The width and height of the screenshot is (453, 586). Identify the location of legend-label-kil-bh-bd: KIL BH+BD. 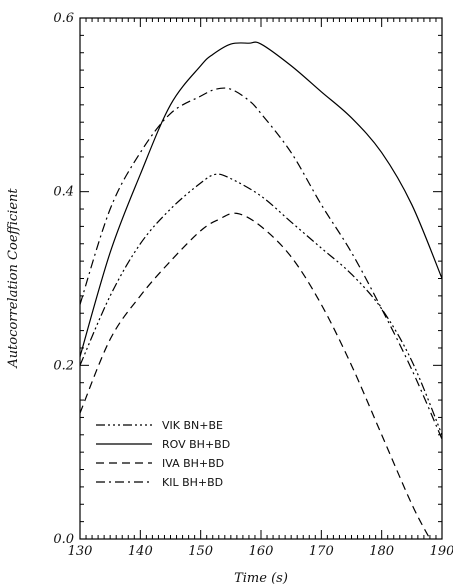
(192, 482).